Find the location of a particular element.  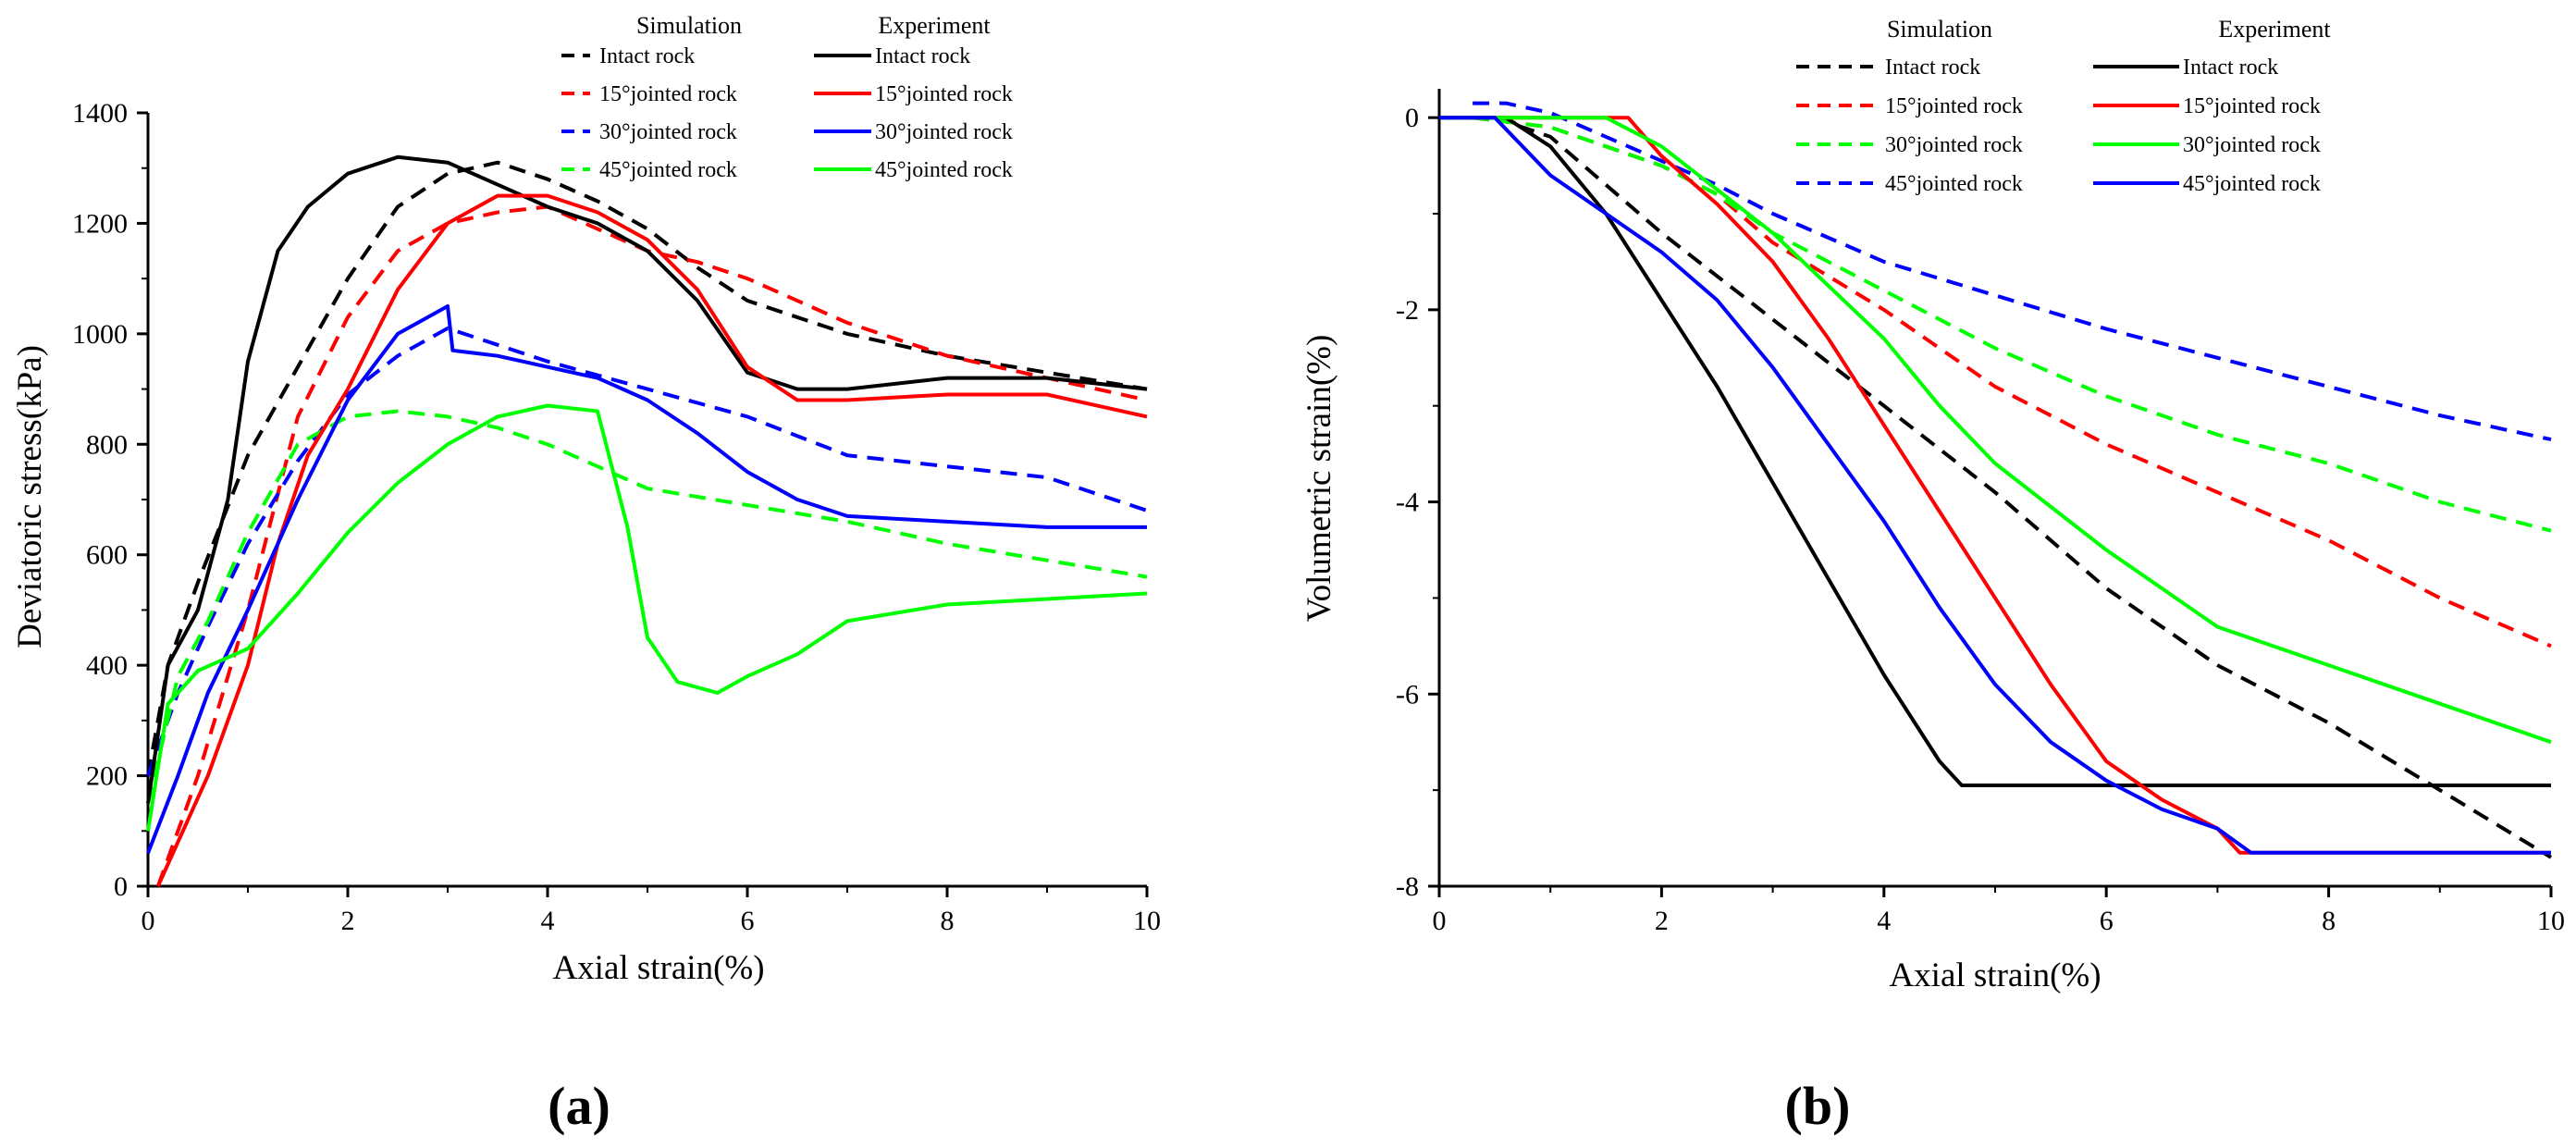

chart-b-x-tick-label: 6 is located at coordinates (2107, 921).